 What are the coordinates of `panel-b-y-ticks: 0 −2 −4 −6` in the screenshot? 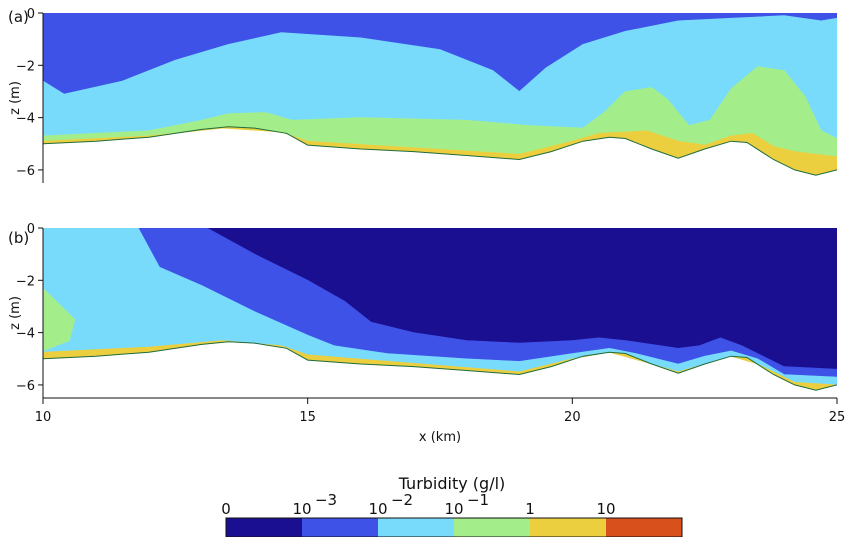 It's located at (30, 310).